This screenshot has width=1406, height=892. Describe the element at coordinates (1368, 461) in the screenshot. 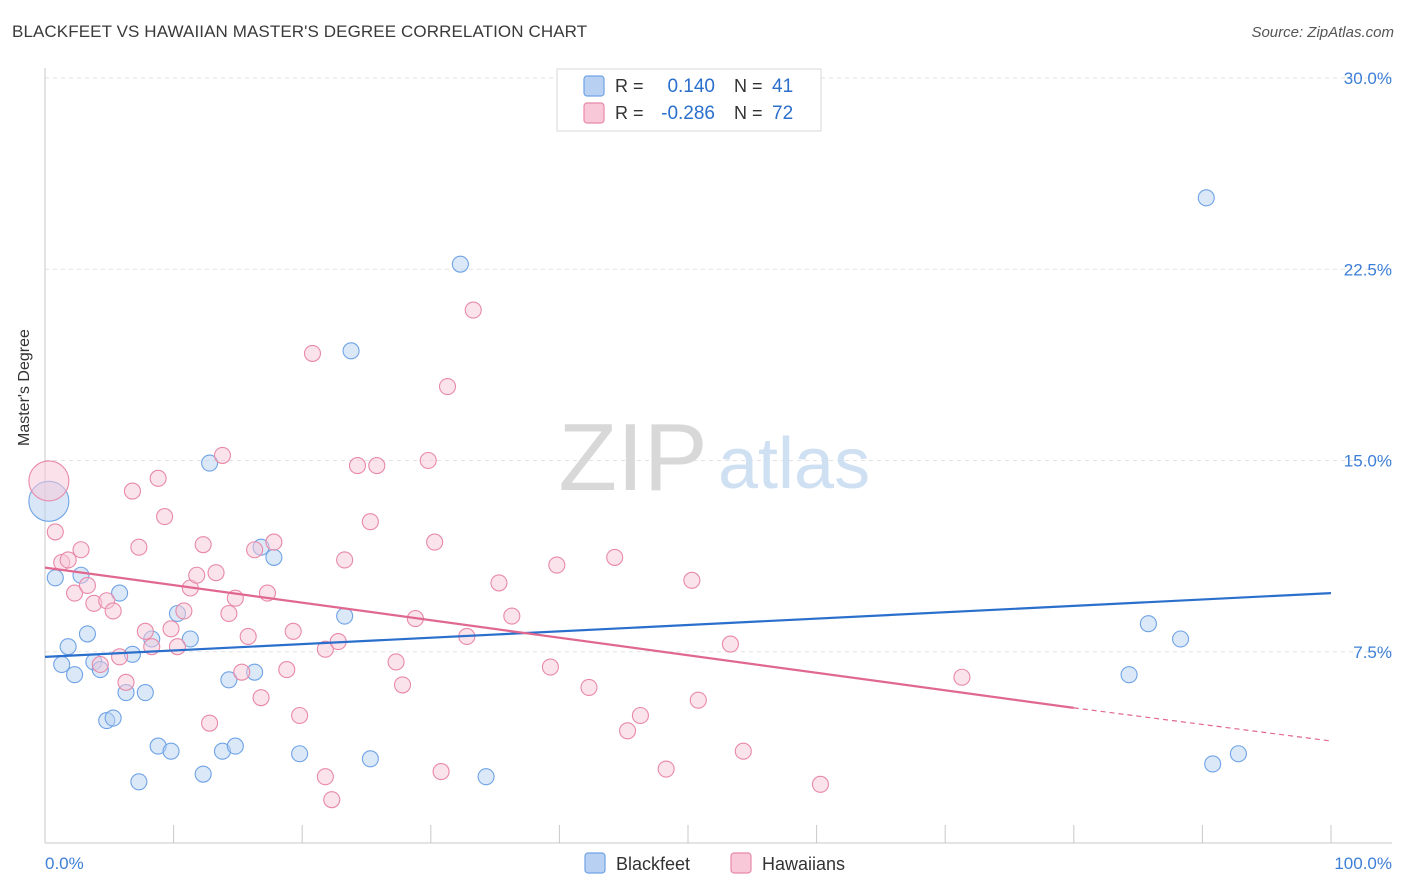

I see `y-tick-label: 15.0%` at that location.